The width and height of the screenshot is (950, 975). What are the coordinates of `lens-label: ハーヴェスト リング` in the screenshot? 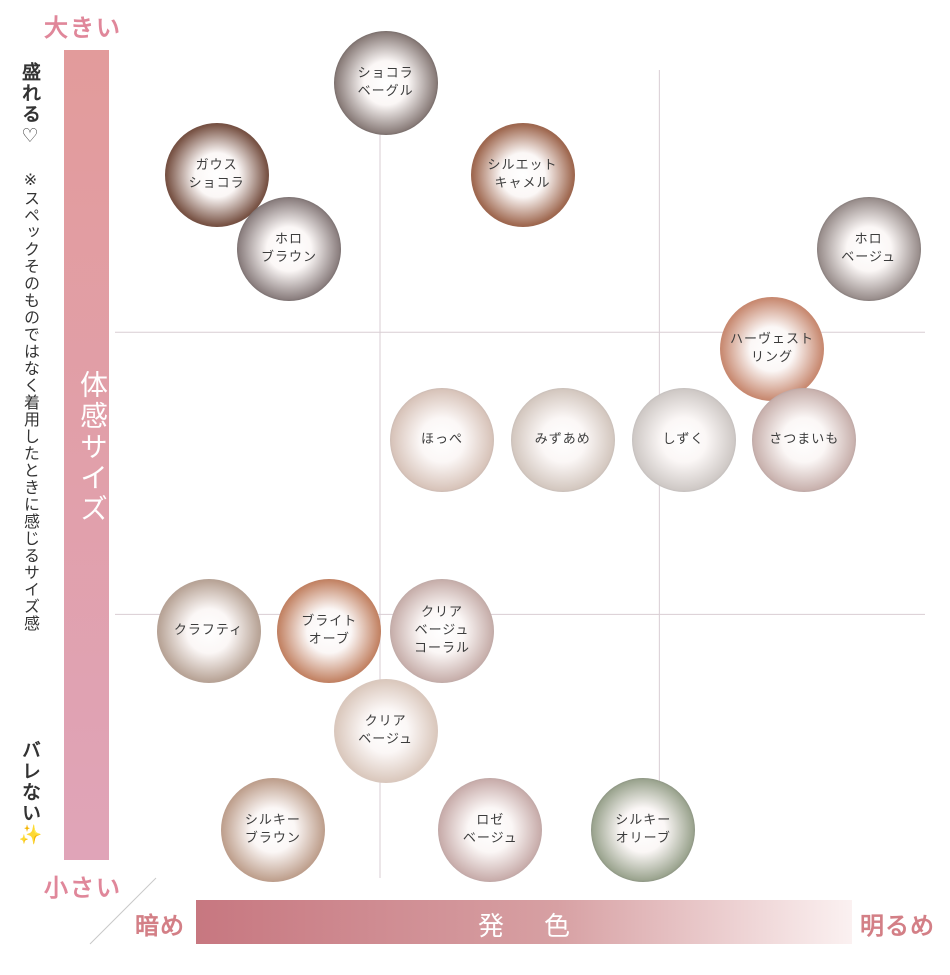 It's located at (772, 348).